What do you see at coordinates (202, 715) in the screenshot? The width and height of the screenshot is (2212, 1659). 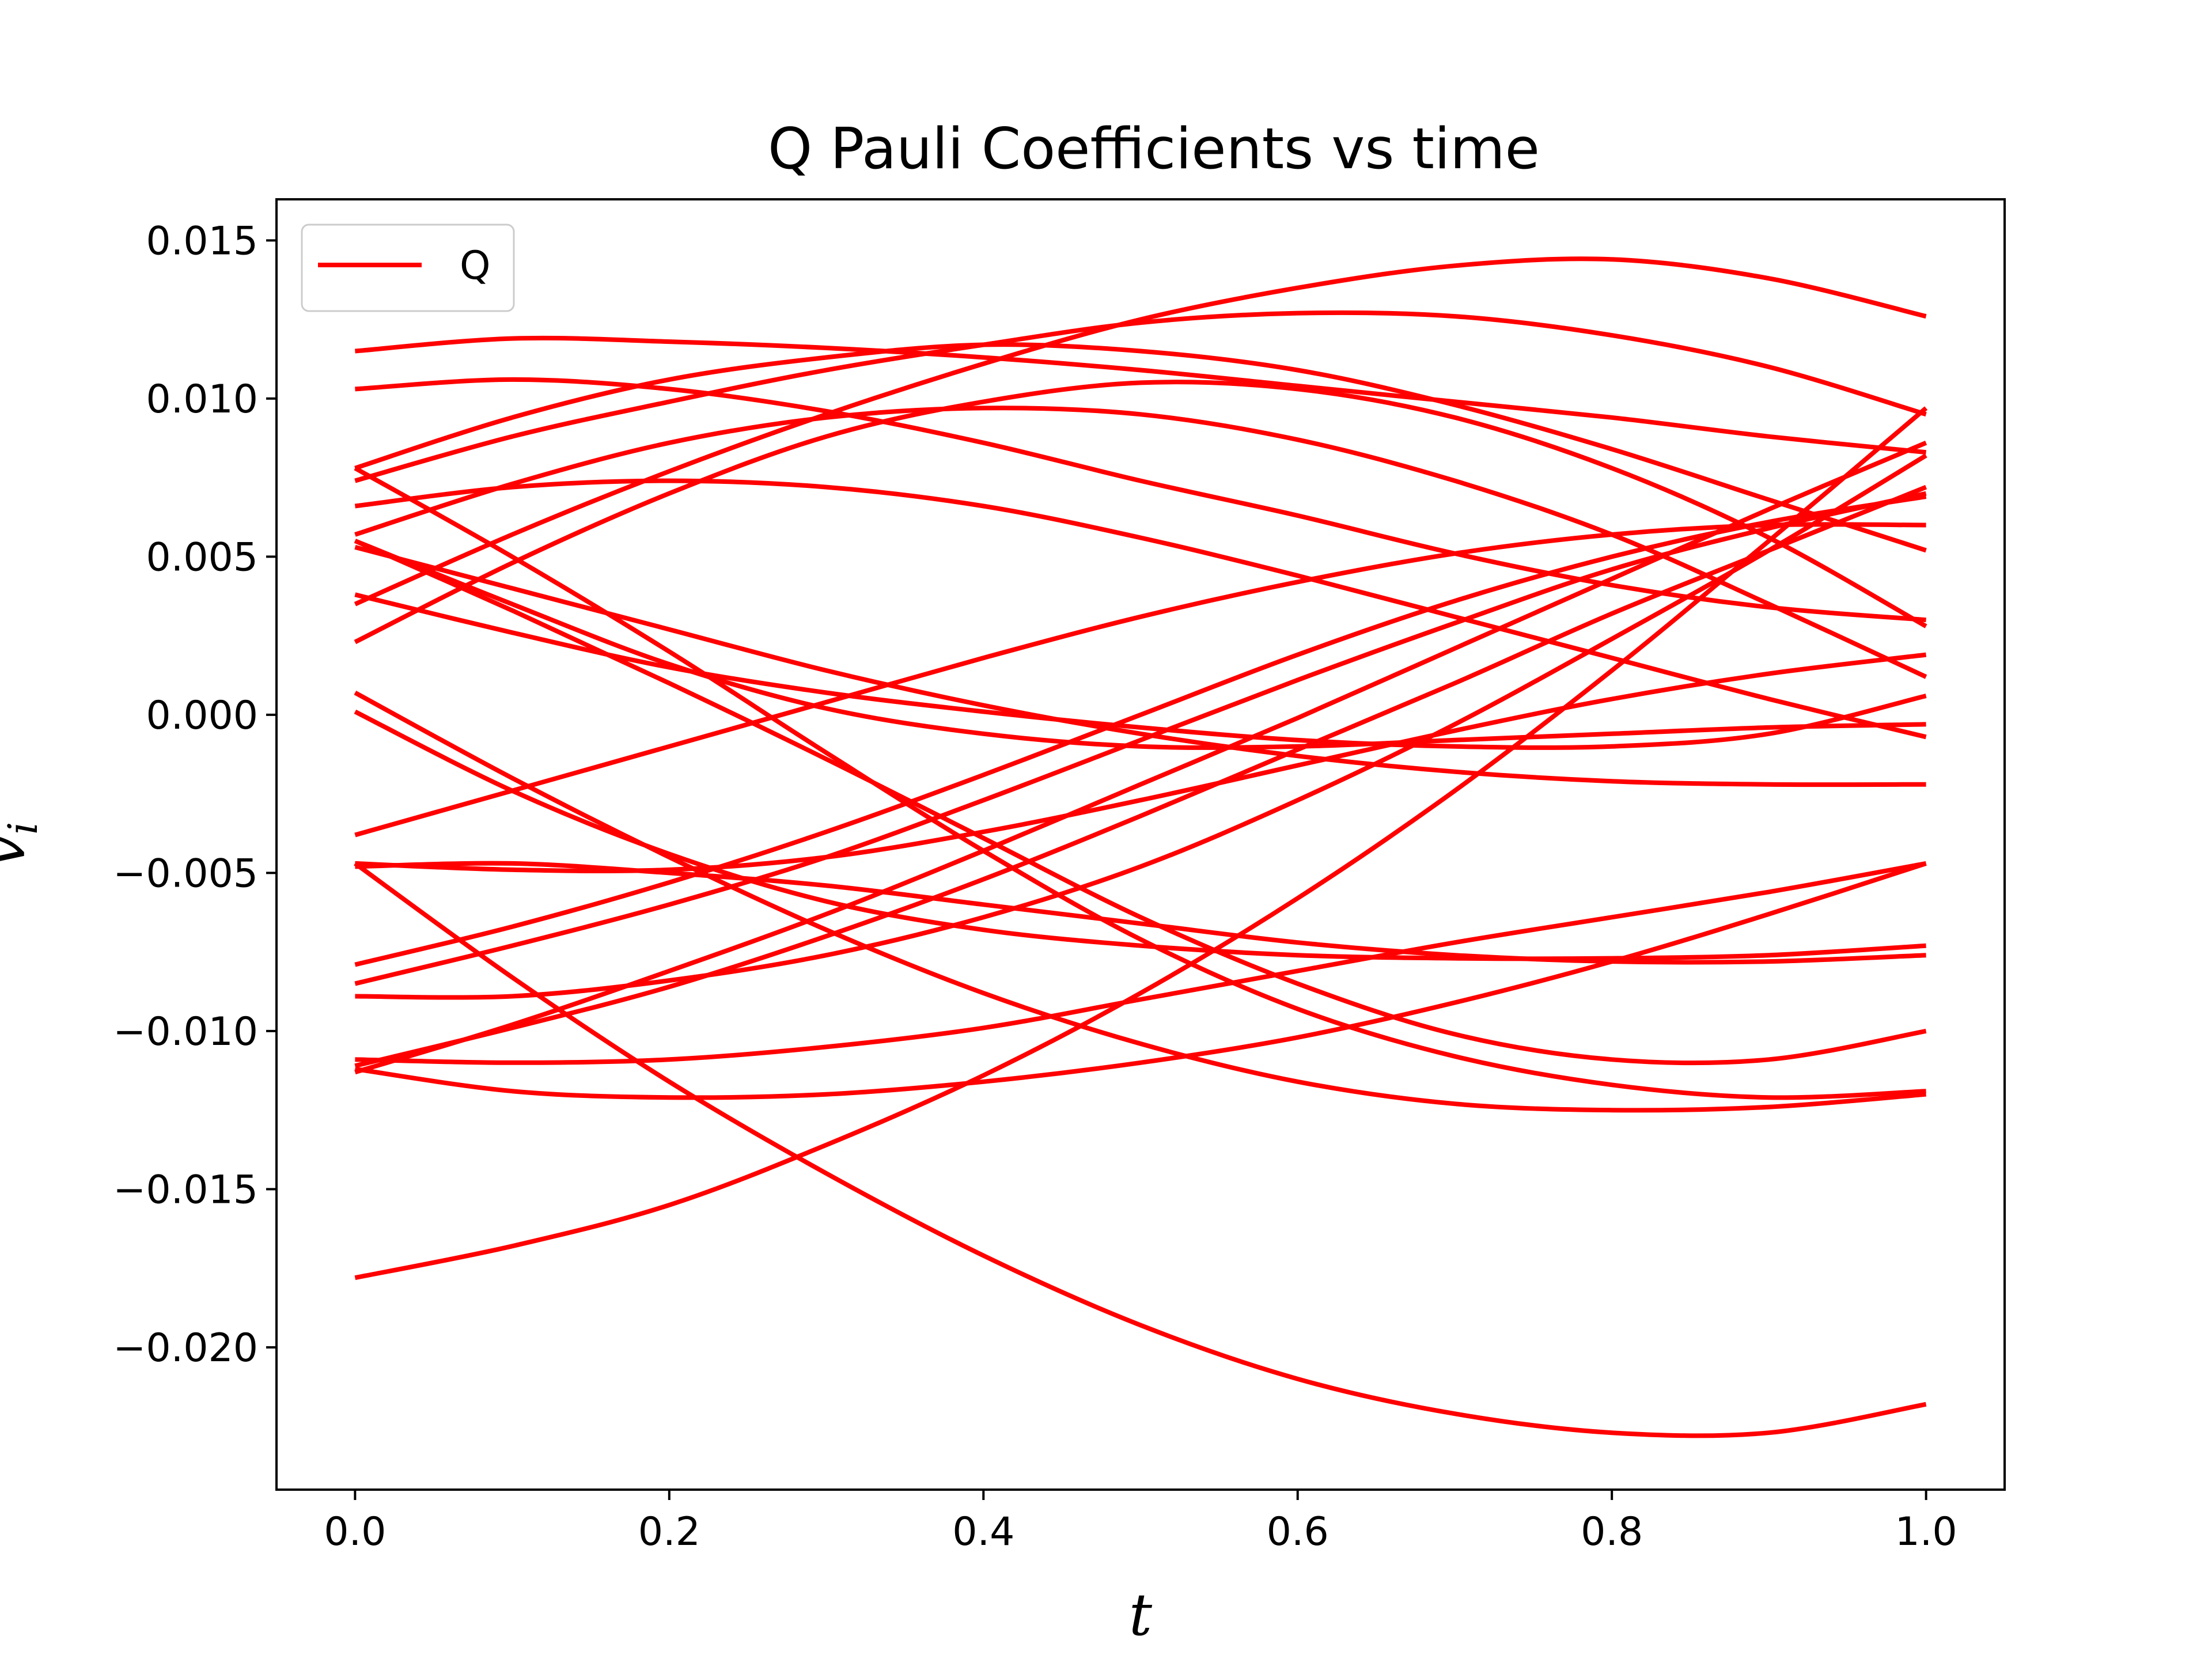 I see `y-tick-label: 0.000` at bounding box center [202, 715].